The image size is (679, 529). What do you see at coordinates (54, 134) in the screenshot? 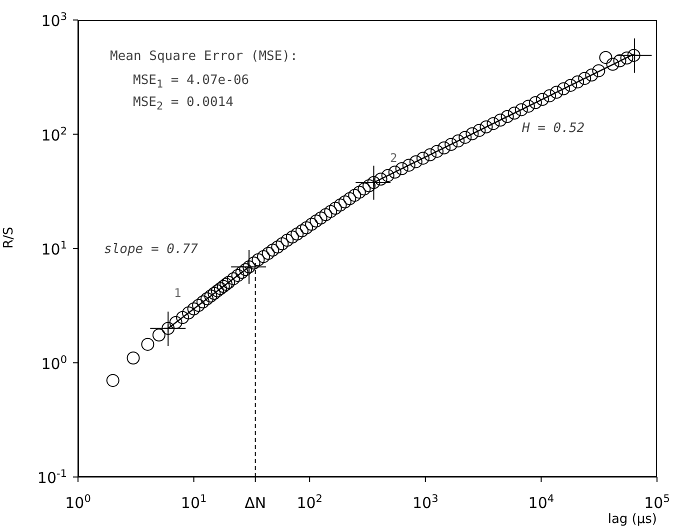
I see `y-tick-label: 10$^{2}$` at bounding box center [54, 134].